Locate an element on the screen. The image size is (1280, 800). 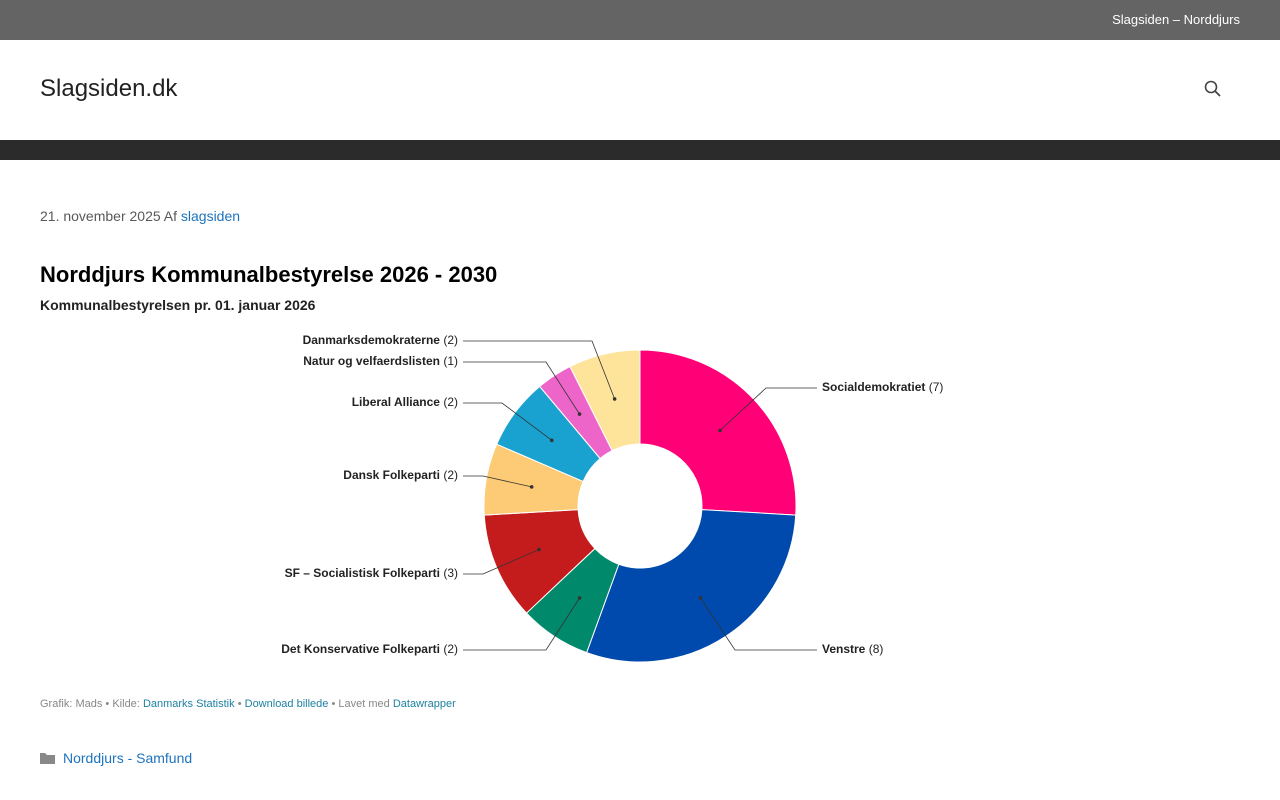
search-icon is located at coordinates (1213, 89).